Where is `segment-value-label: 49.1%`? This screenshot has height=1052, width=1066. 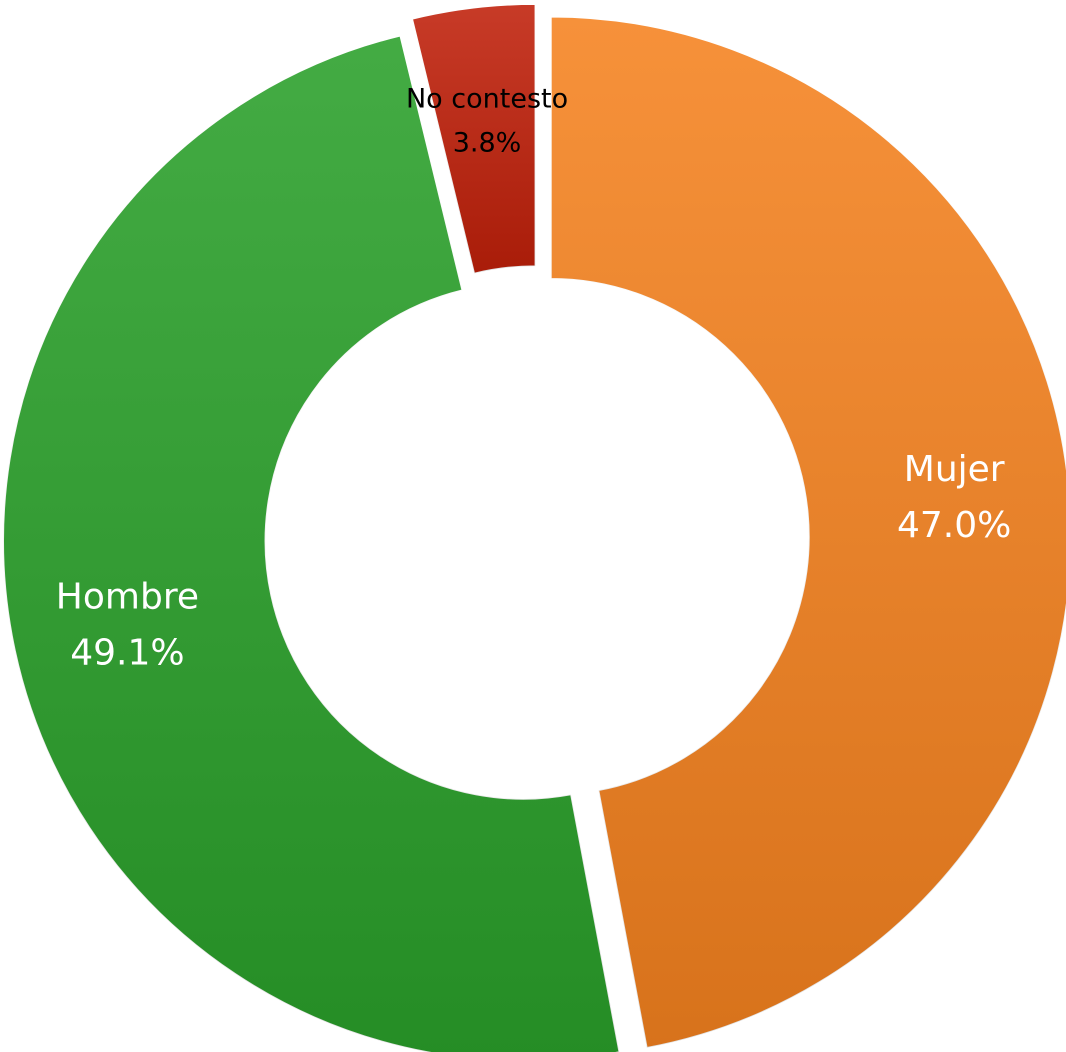 segment-value-label: 49.1% is located at coordinates (127, 652).